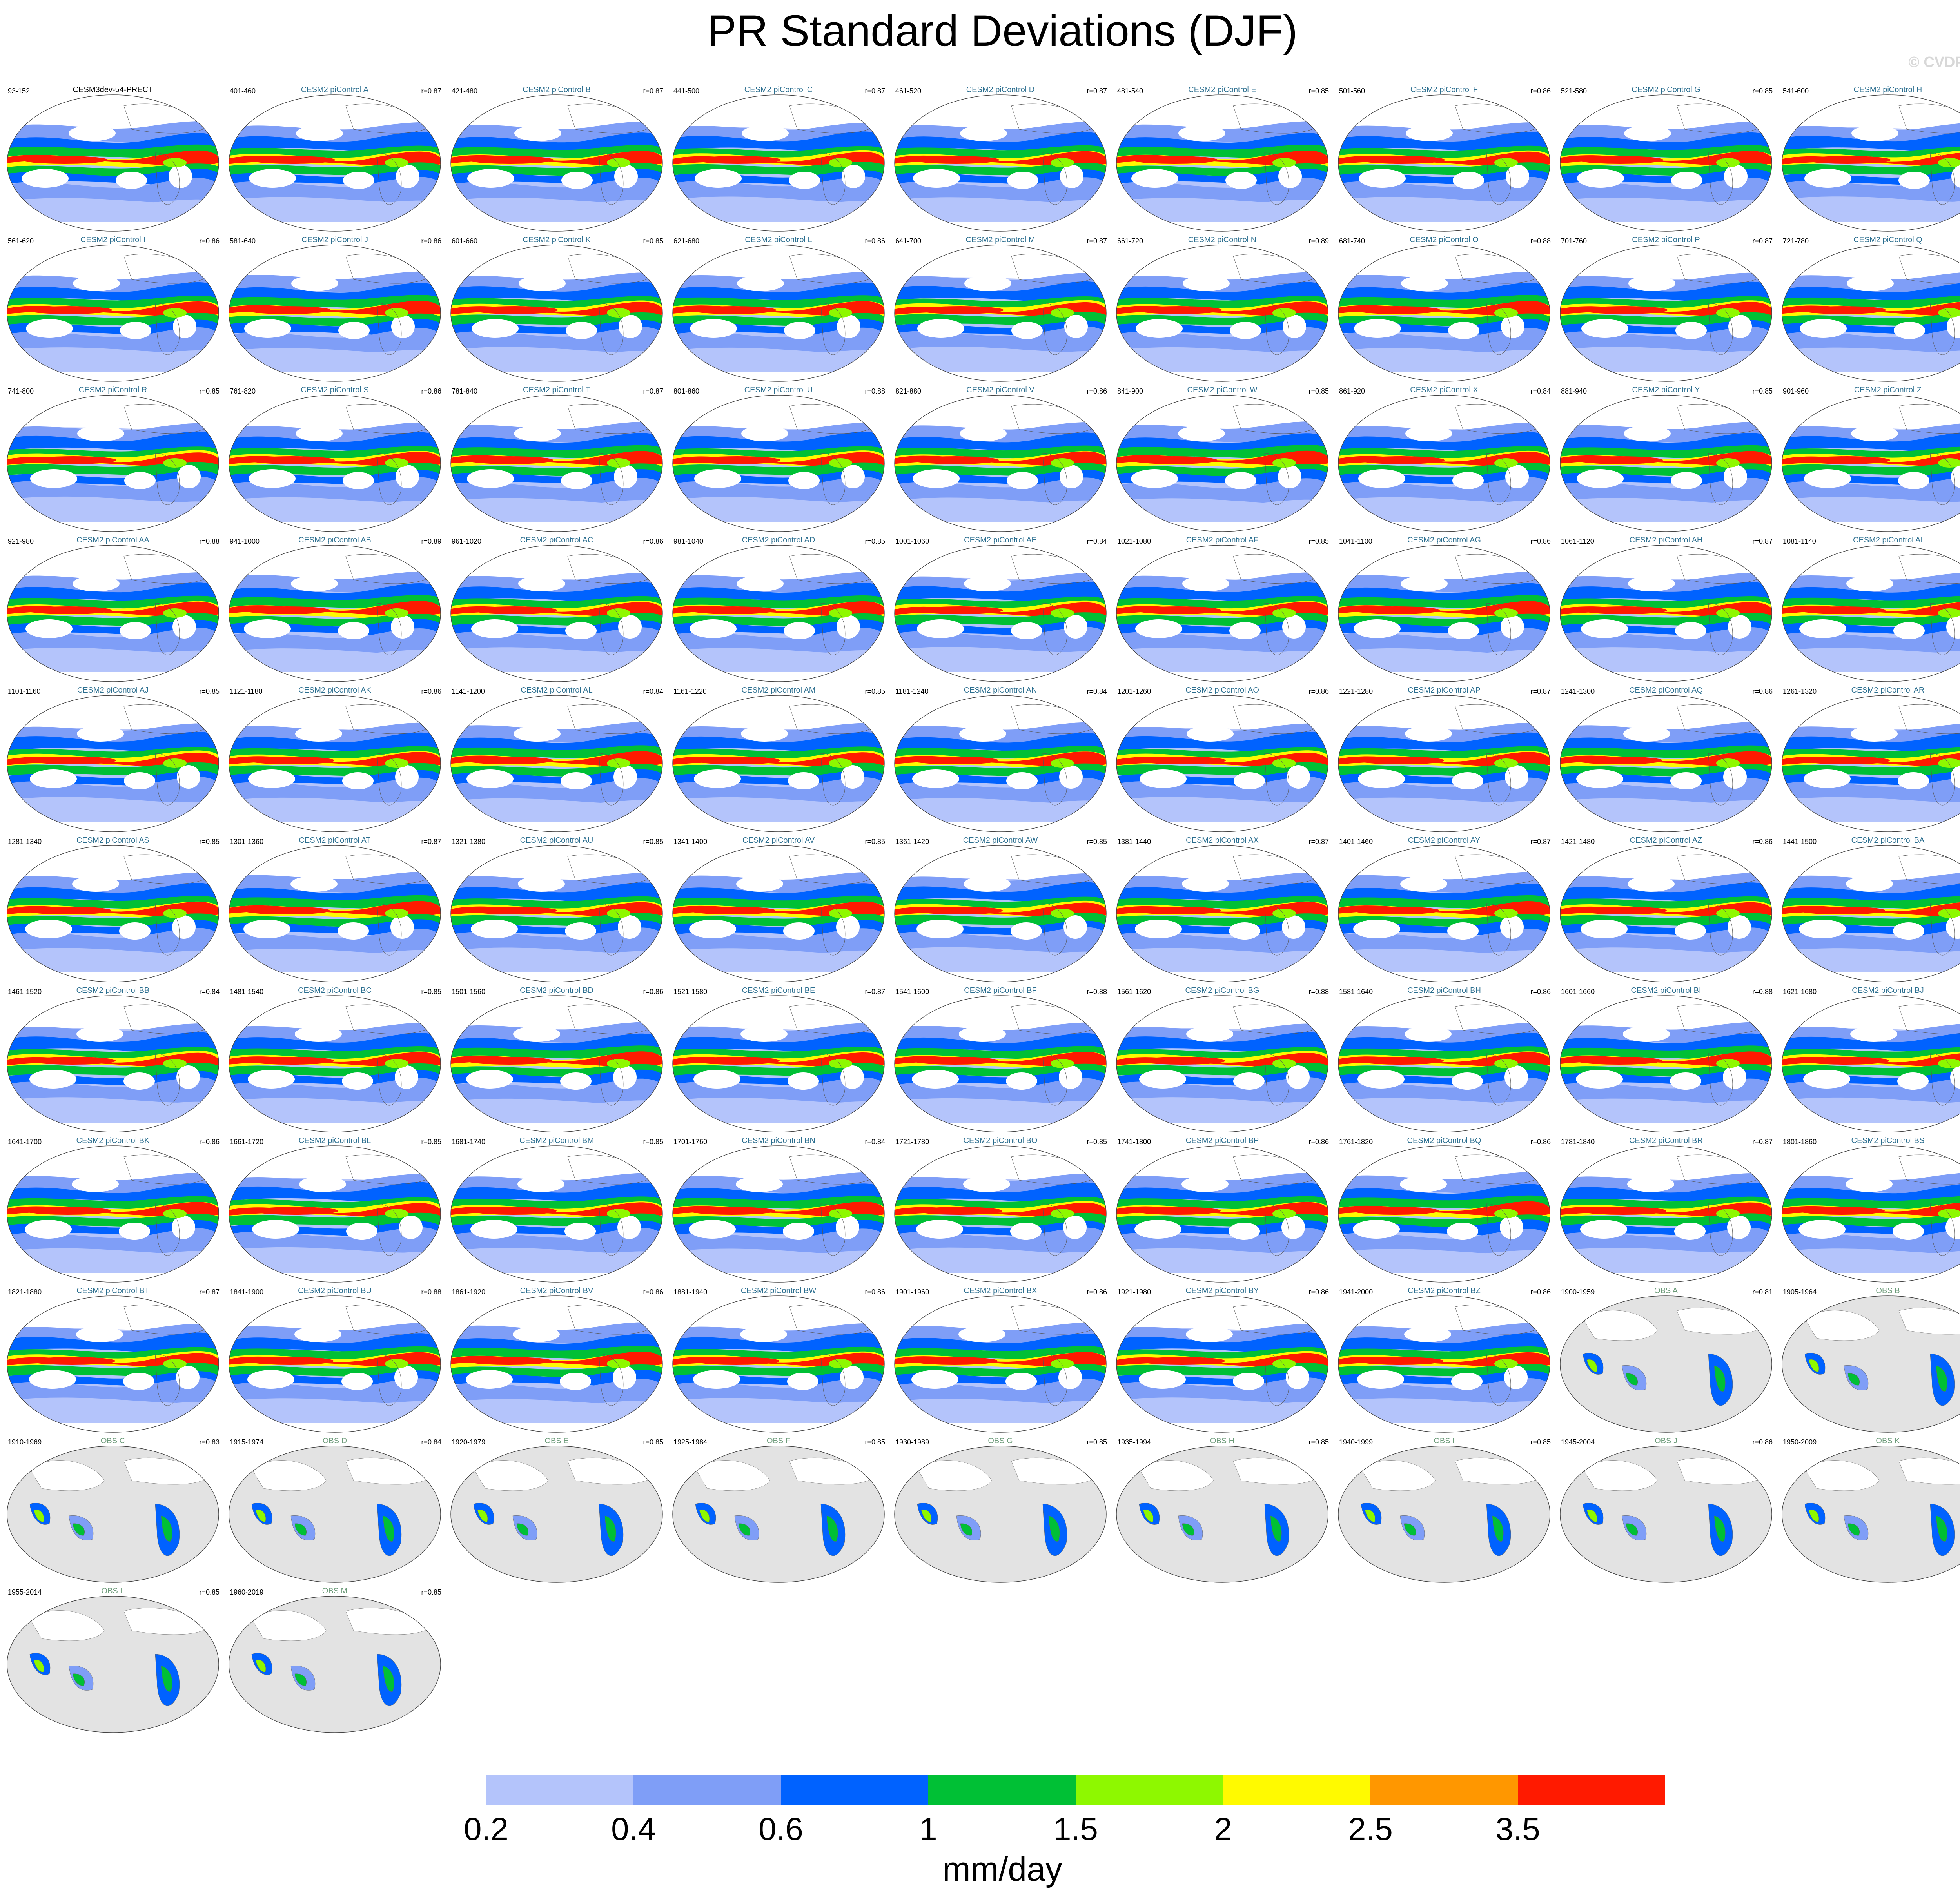 The height and width of the screenshot is (1896, 1960). What do you see at coordinates (1000, 991) in the screenshot?
I see `panel-name: CESM2 piControl BF` at bounding box center [1000, 991].